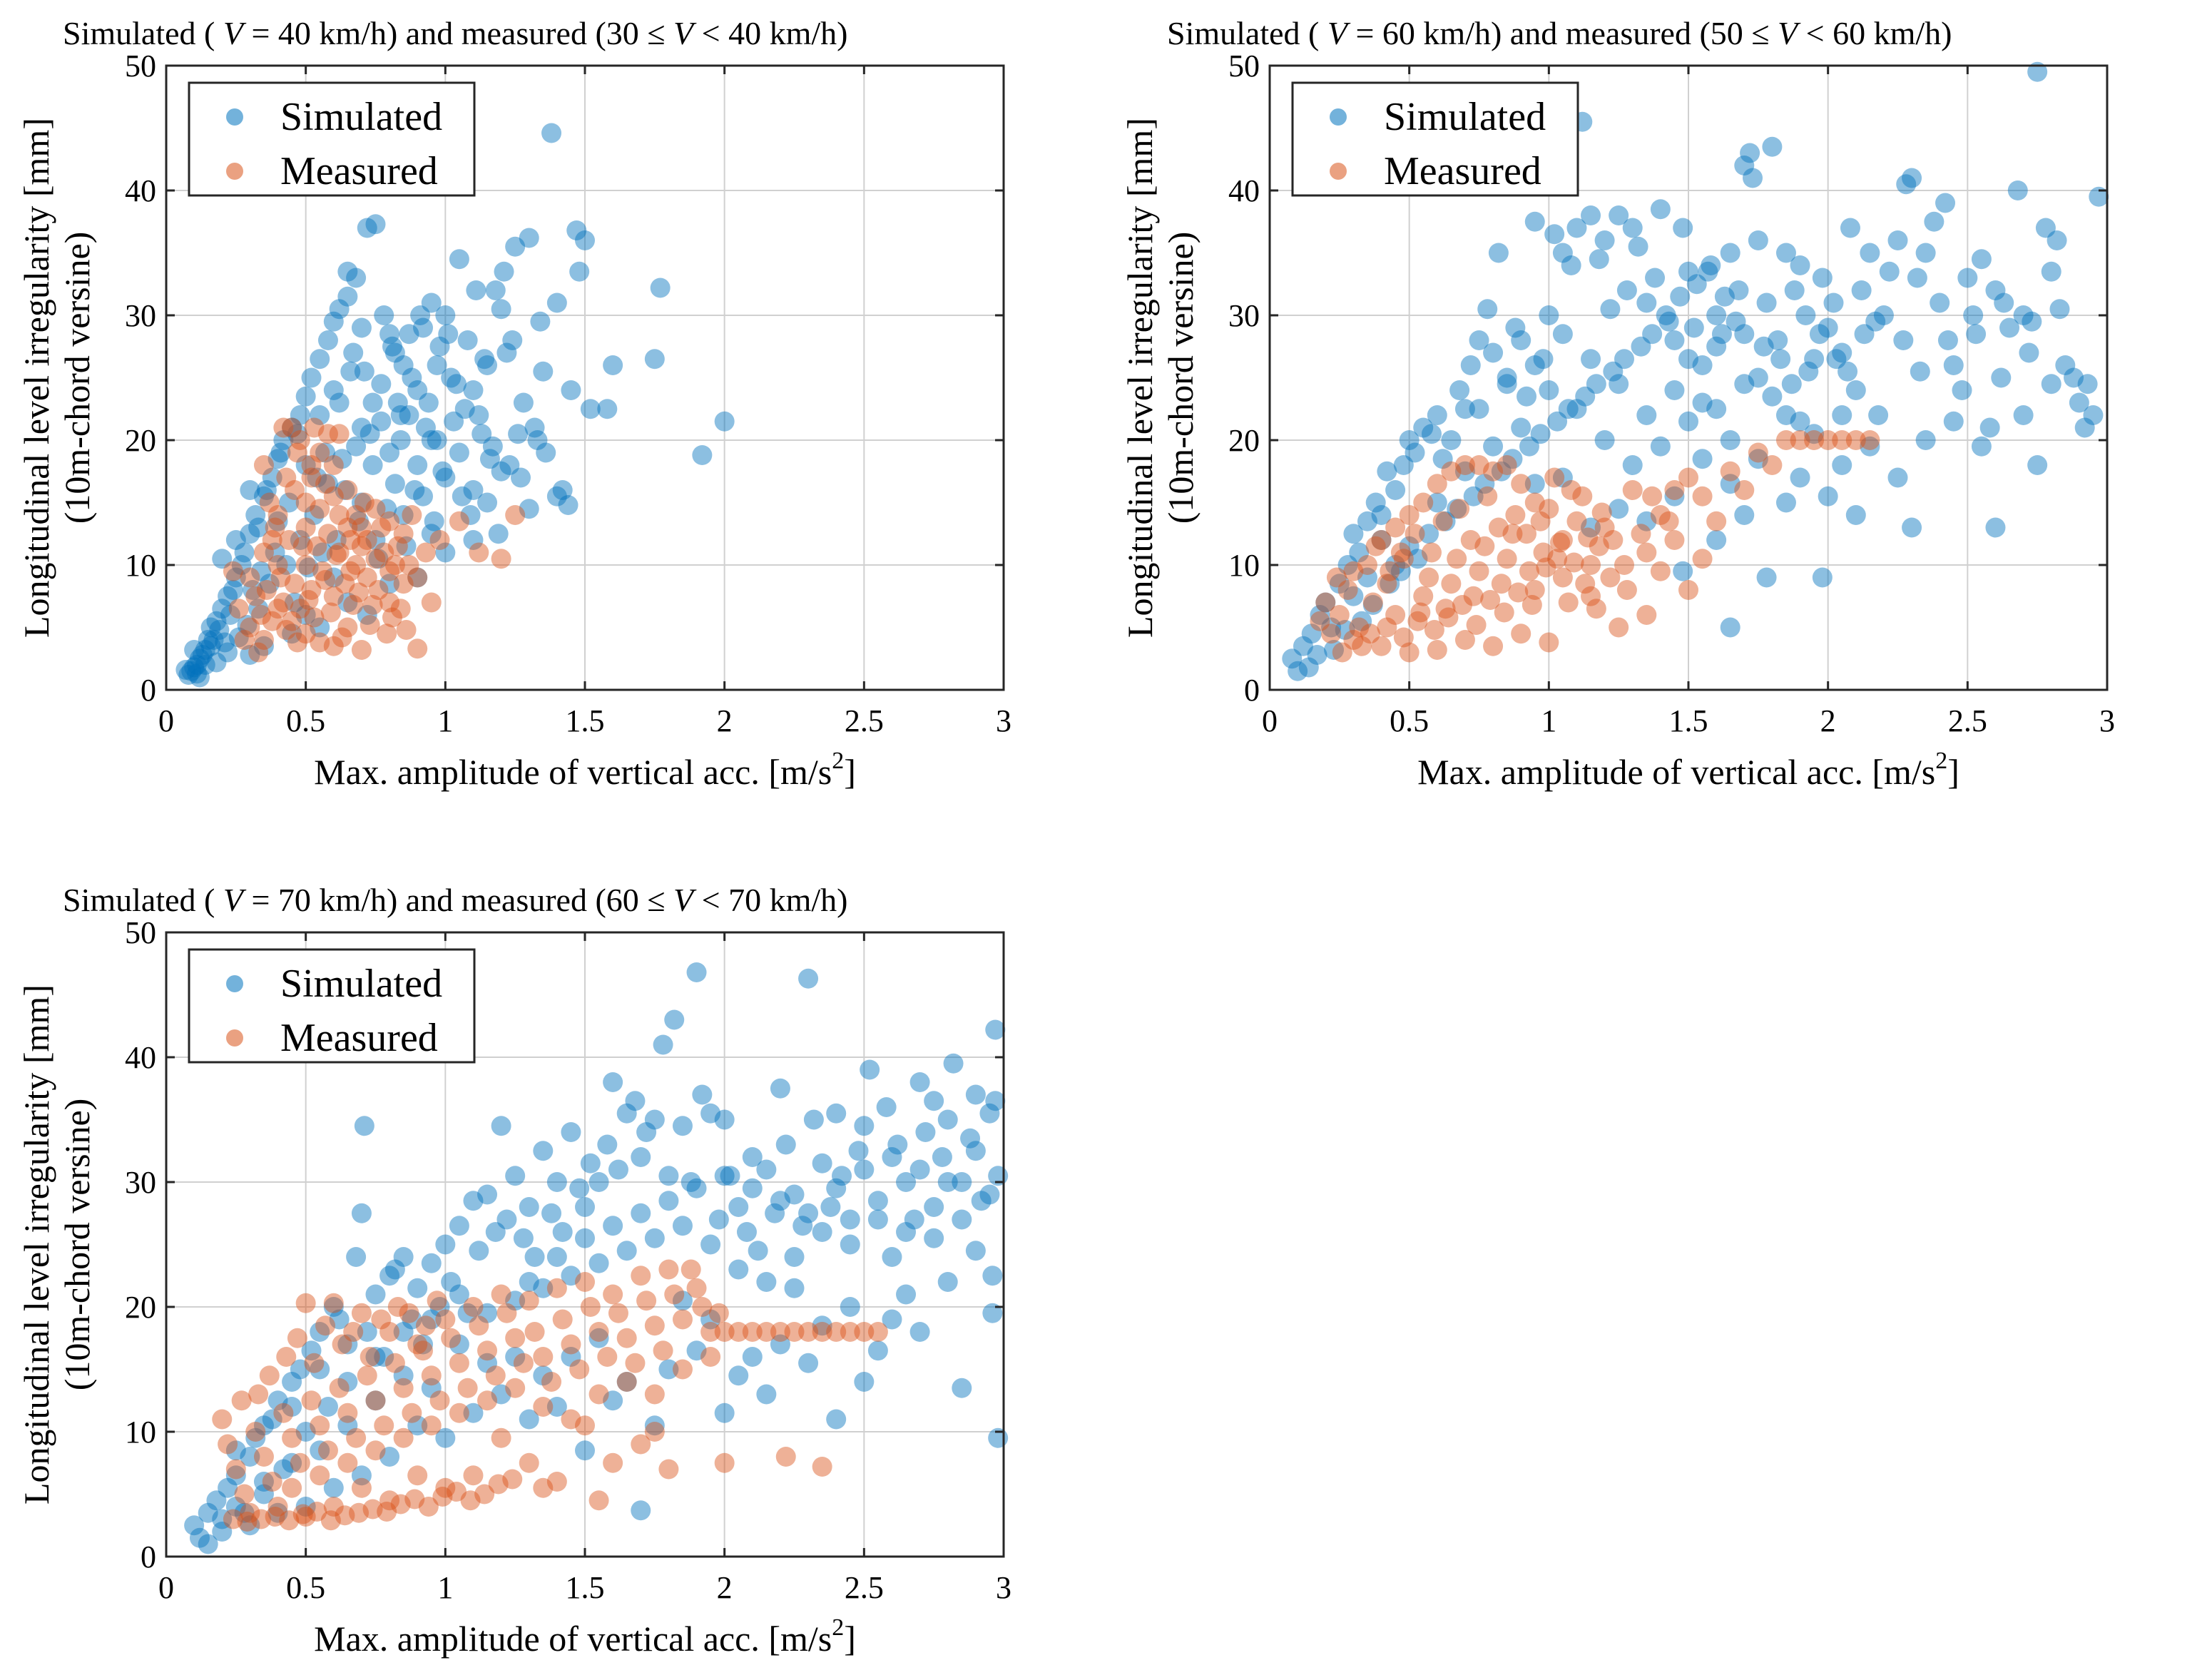 The image size is (2212, 1680). Describe the element at coordinates (1967, 720) in the screenshot. I see `x-tick-label: 2.5` at that location.